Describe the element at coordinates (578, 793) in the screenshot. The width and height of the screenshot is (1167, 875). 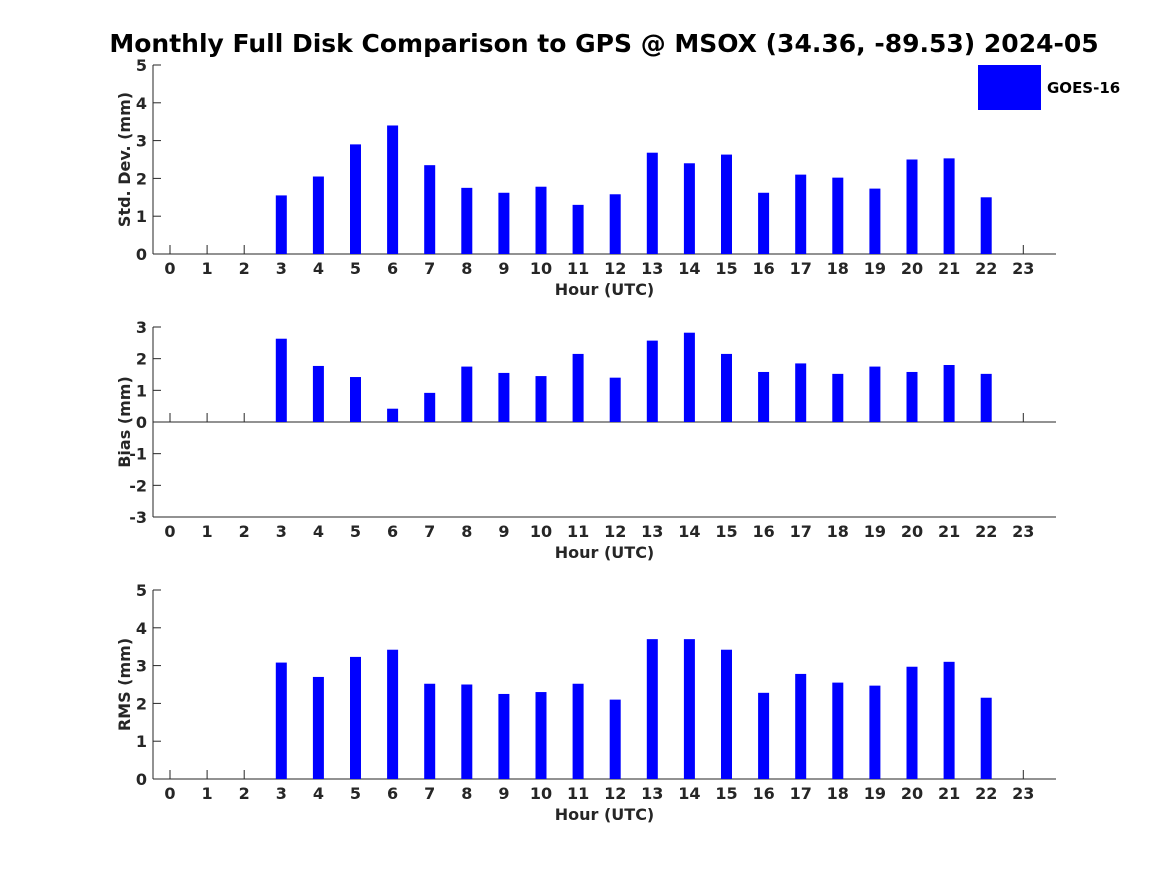
I see `x-tick-label: 11` at that location.